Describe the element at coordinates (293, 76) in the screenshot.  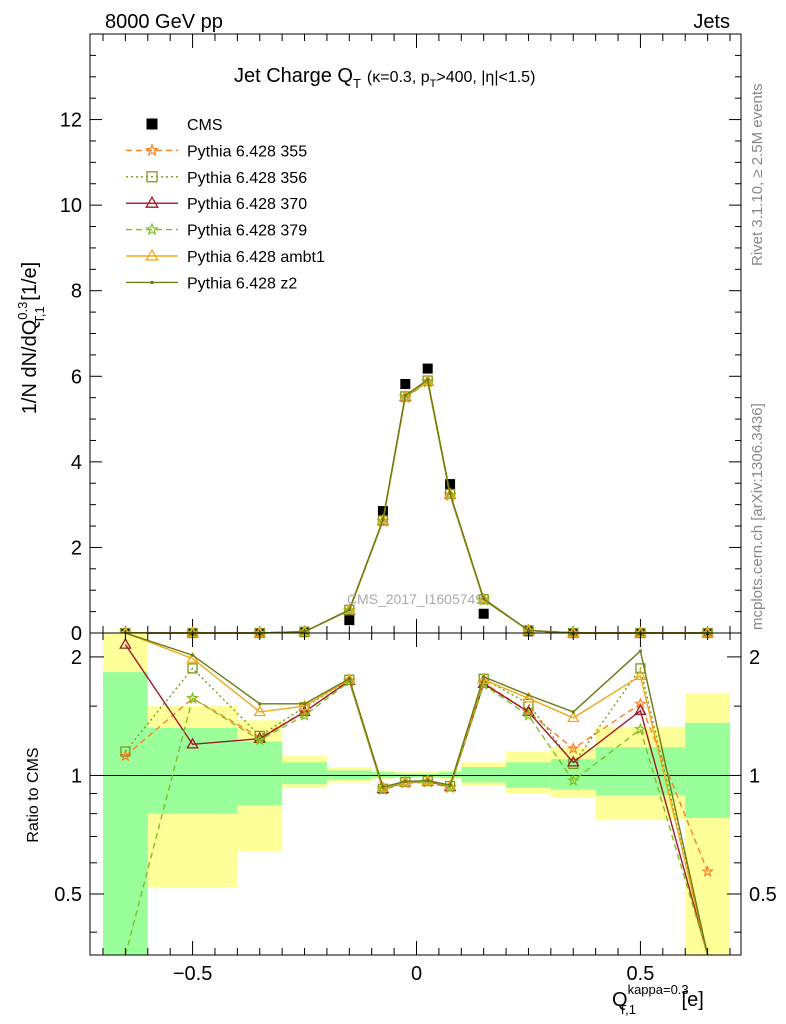
I see `title-main: Jet Charge Q` at that location.